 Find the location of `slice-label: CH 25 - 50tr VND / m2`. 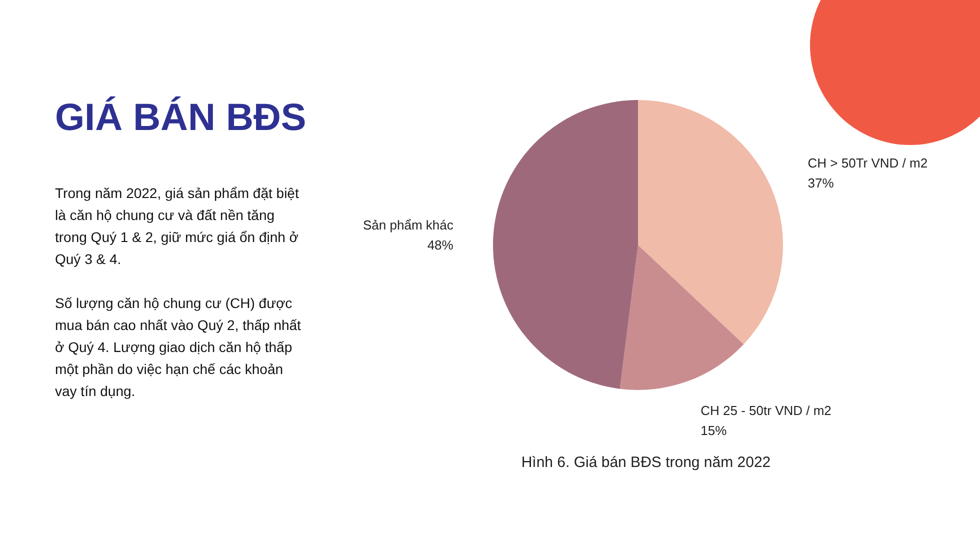

slice-label: CH 25 - 50tr VND / m2 is located at coordinates (766, 410).